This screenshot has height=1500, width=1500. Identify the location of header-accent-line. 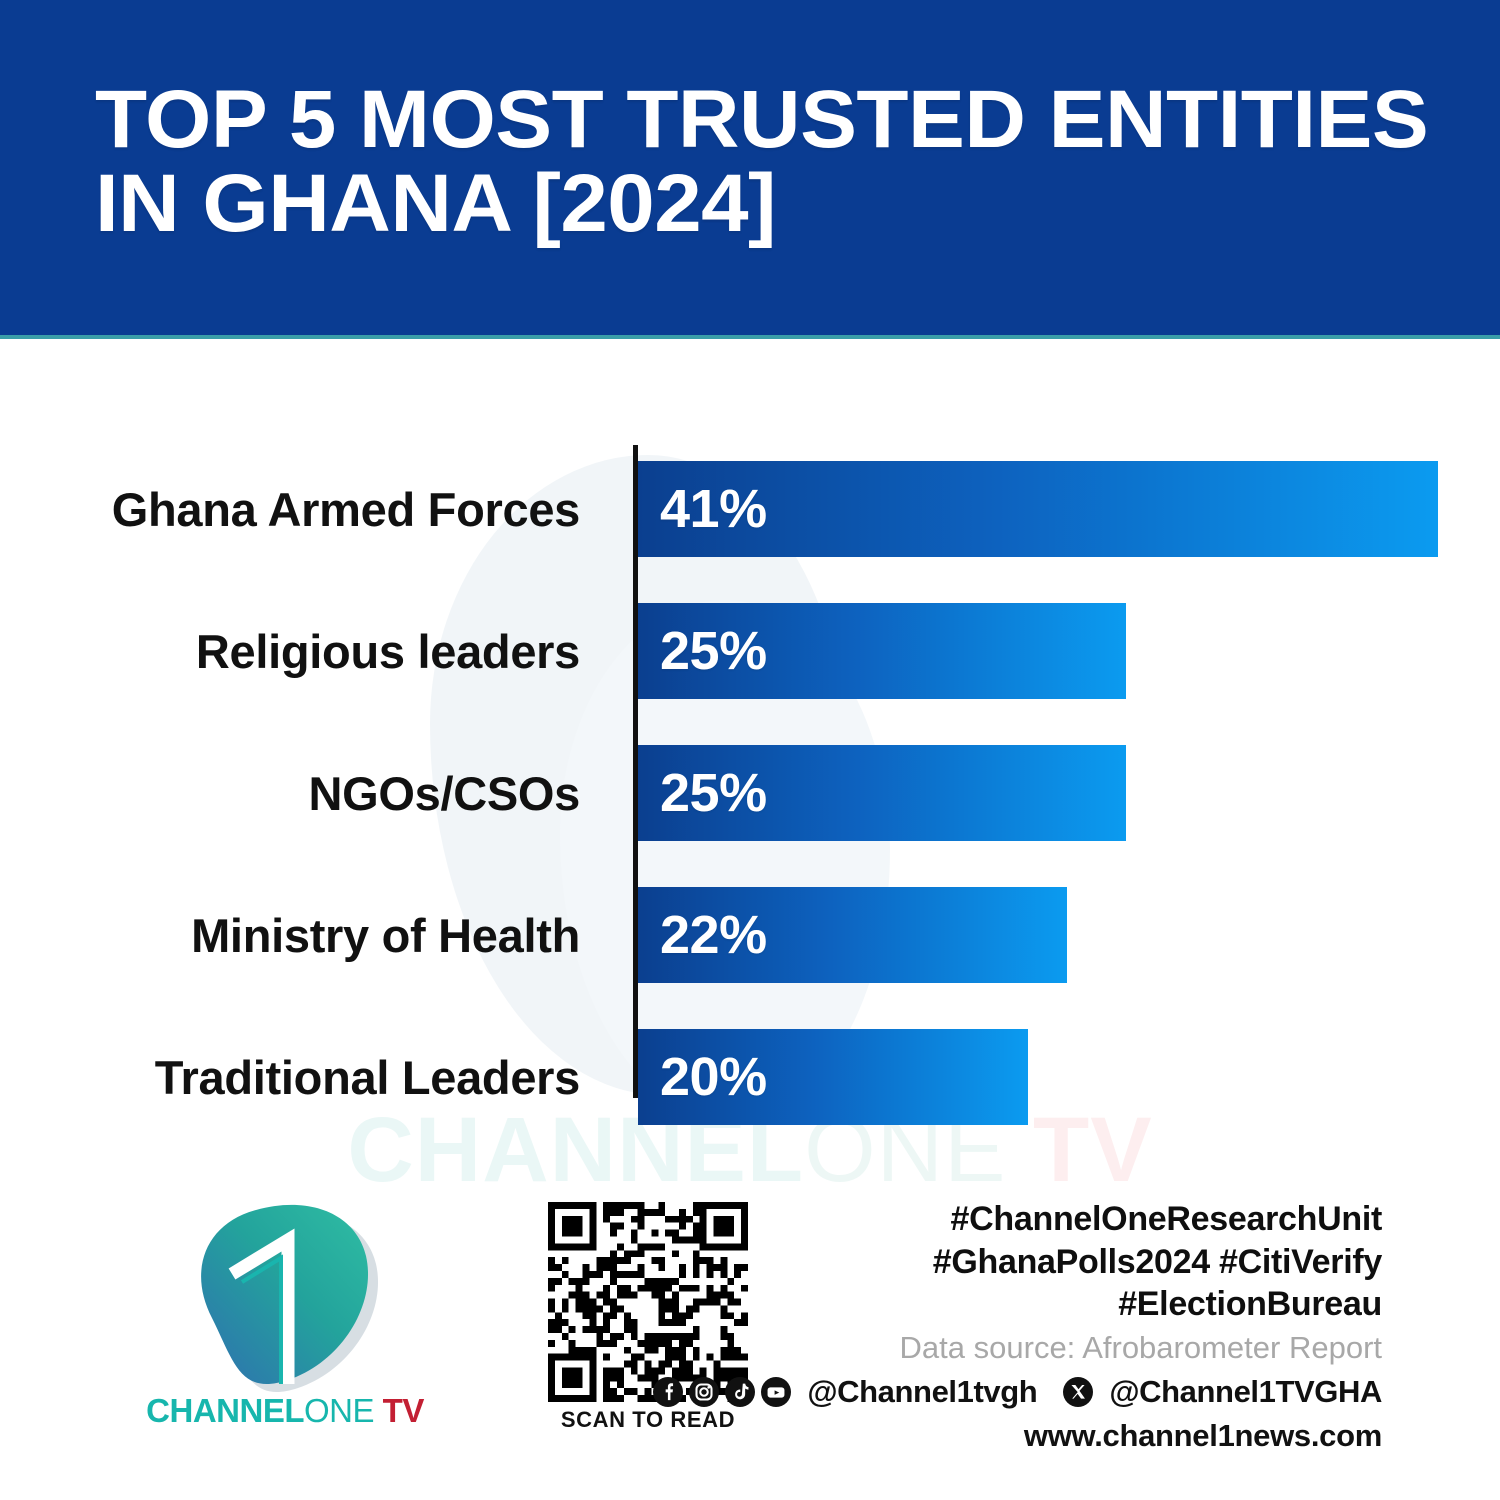
(750, 337).